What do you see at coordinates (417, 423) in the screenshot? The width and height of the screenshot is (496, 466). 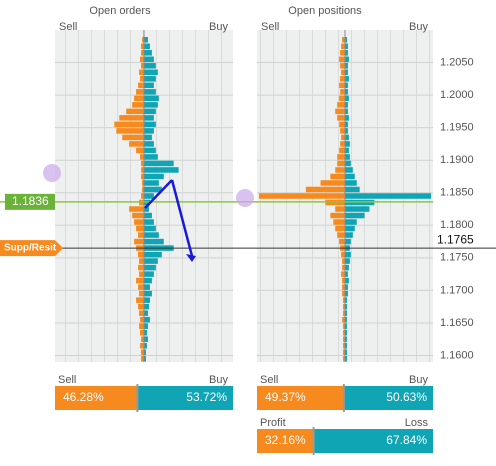 I see `summary-label: Loss` at bounding box center [417, 423].